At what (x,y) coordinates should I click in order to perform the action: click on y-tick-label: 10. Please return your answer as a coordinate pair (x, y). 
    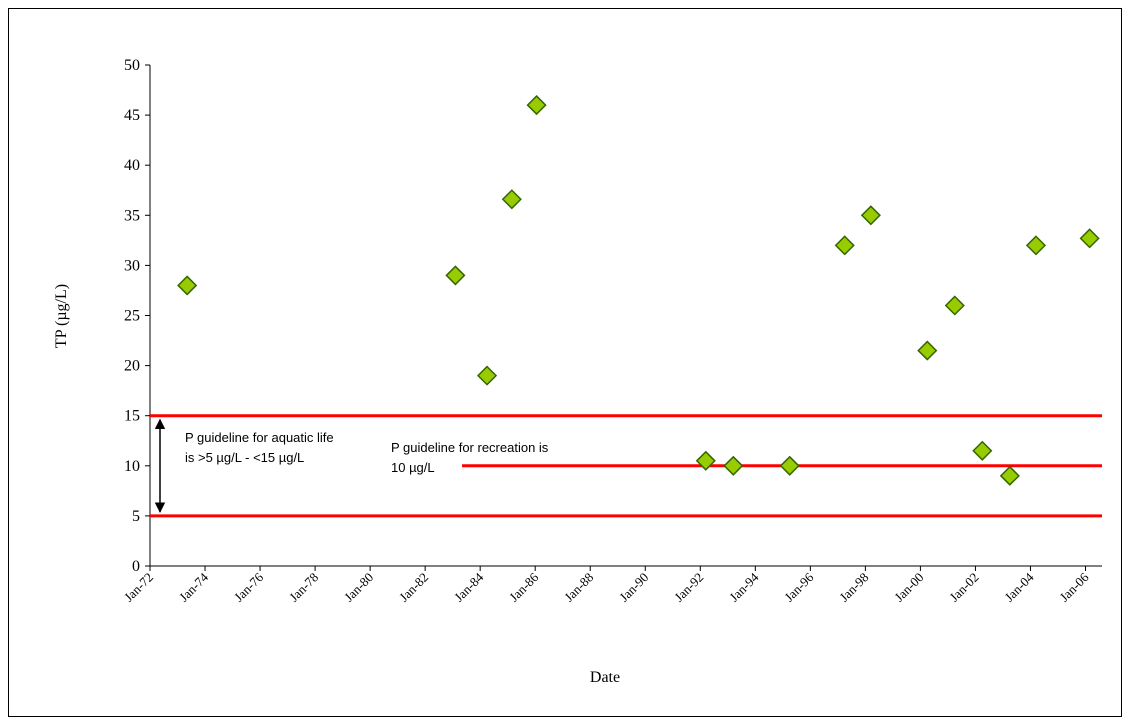
    Looking at the image, I should click on (132, 466).